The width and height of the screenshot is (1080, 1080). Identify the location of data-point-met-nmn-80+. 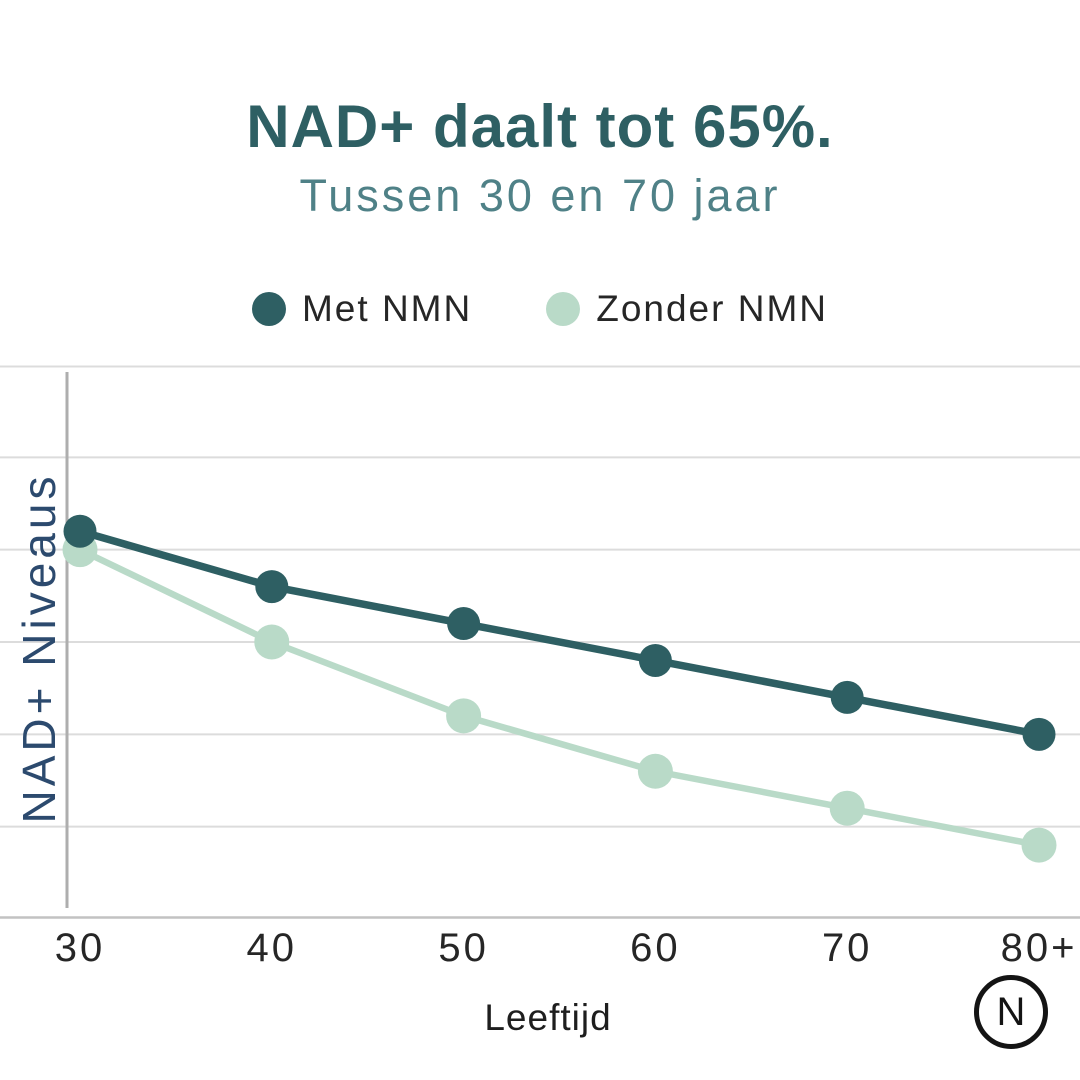
(1039, 734).